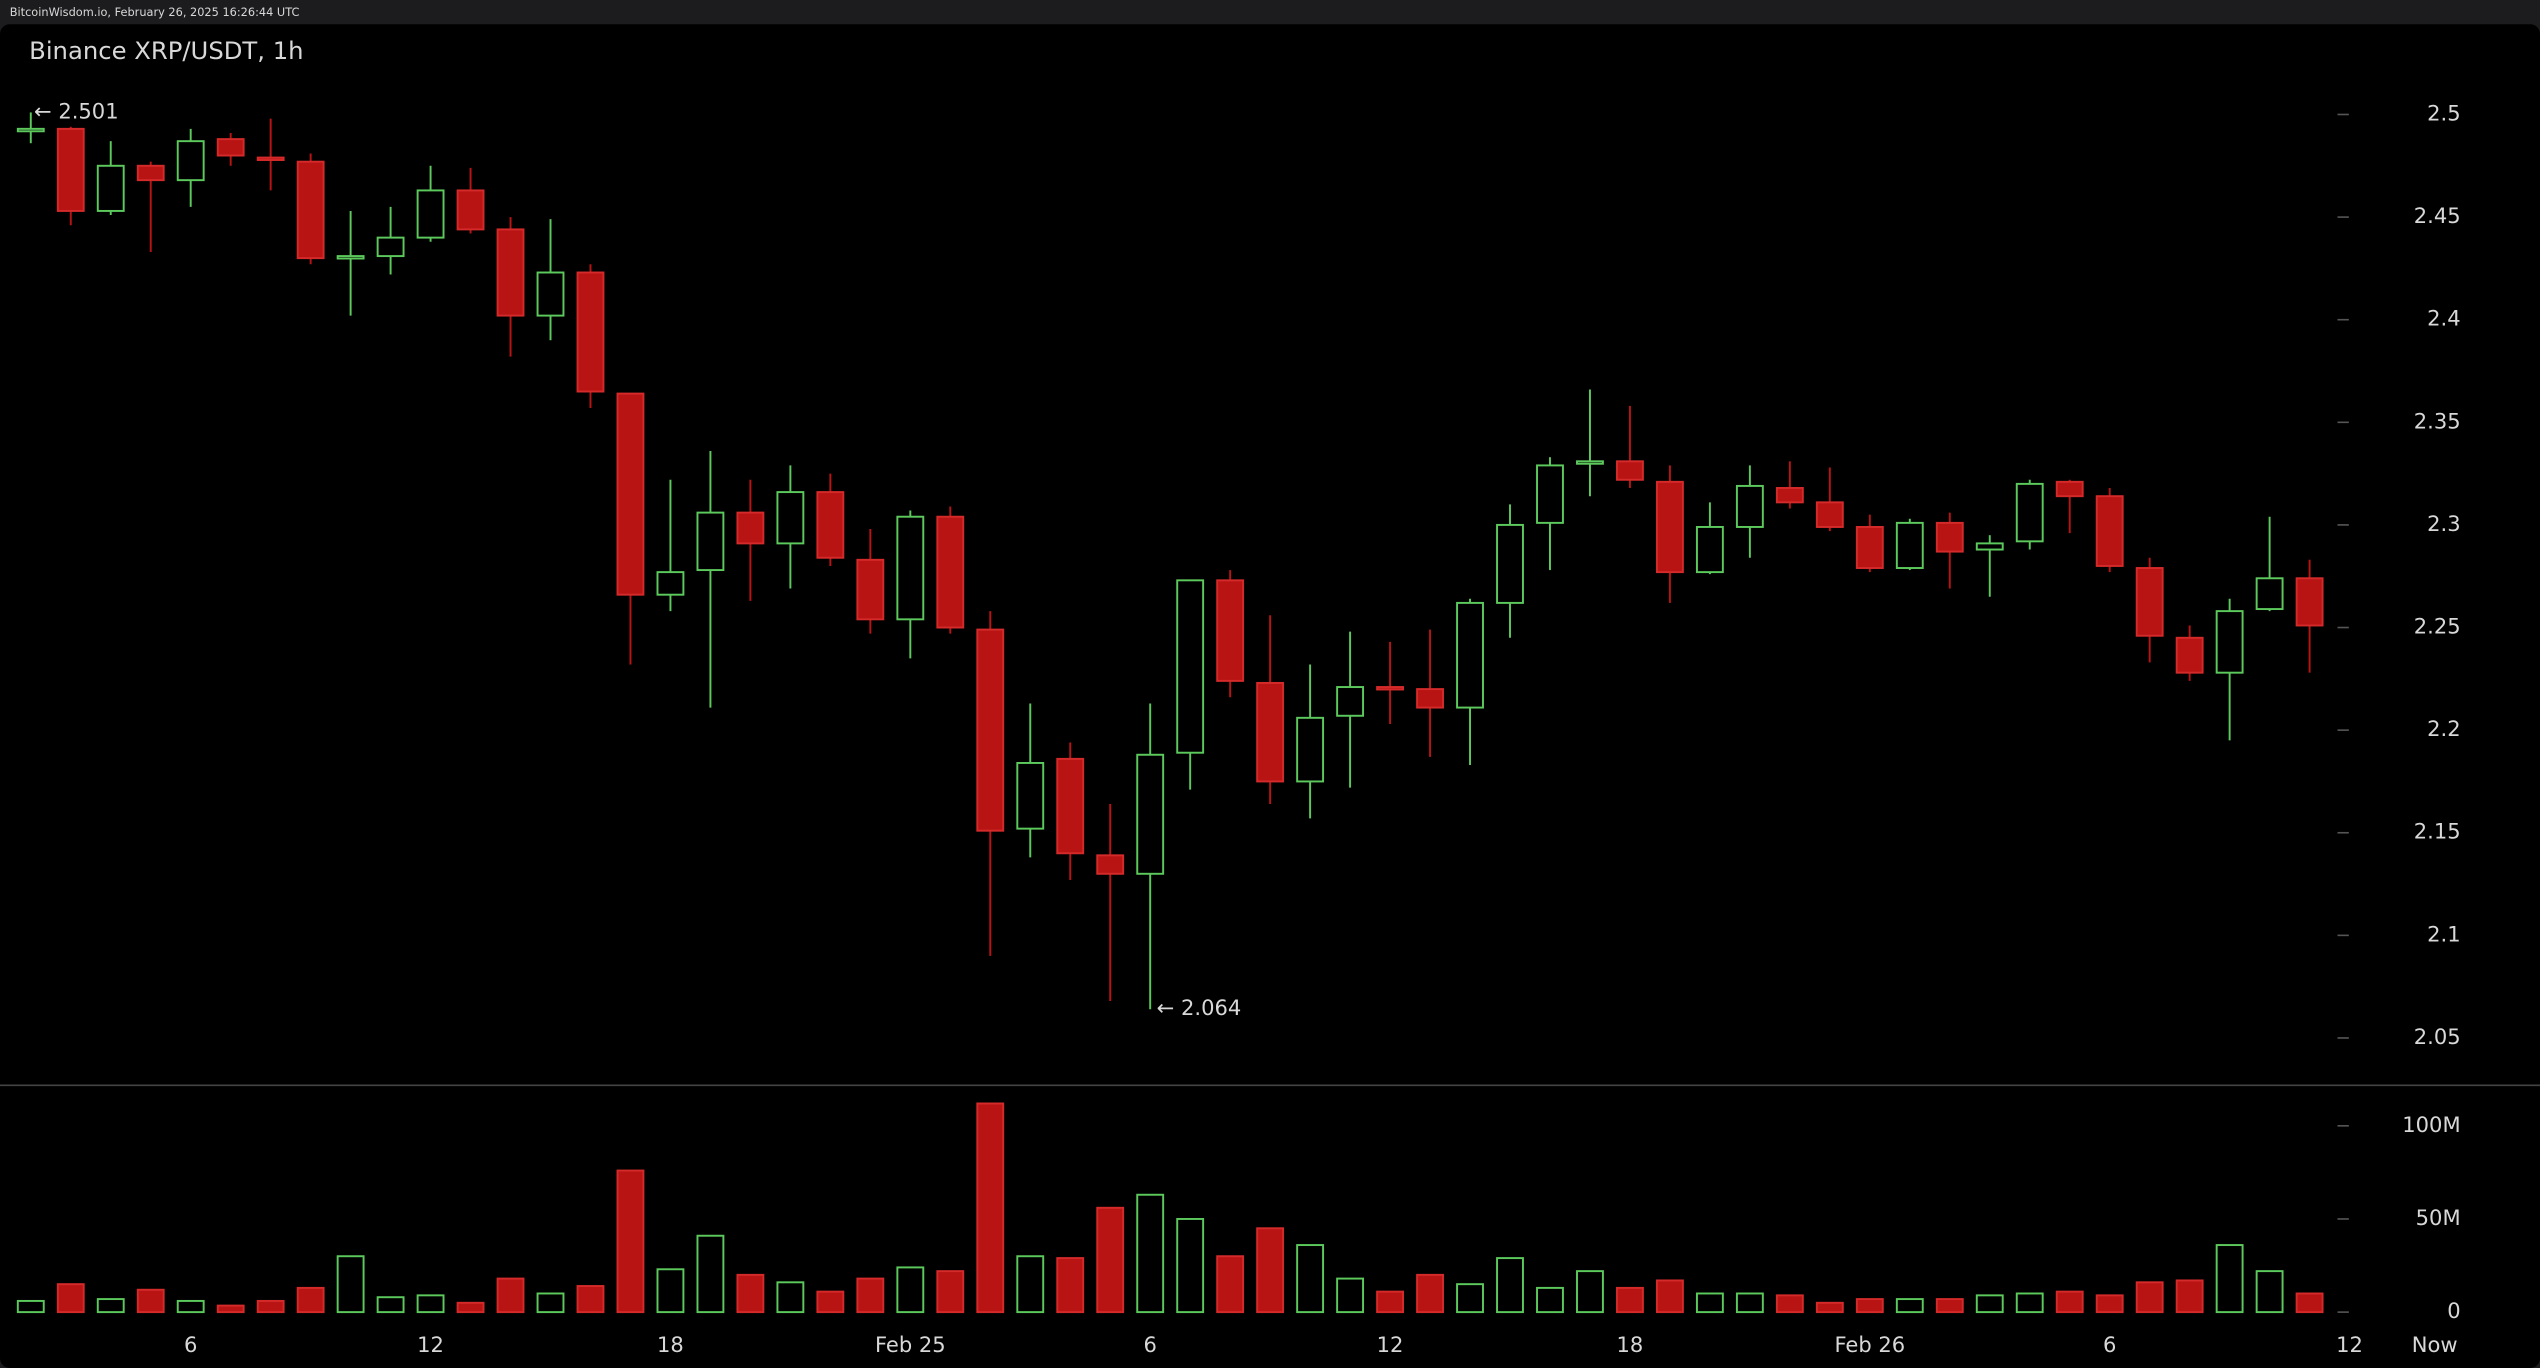  What do you see at coordinates (2437, 215) in the screenshot?
I see `y-tick-label: 2.45` at bounding box center [2437, 215].